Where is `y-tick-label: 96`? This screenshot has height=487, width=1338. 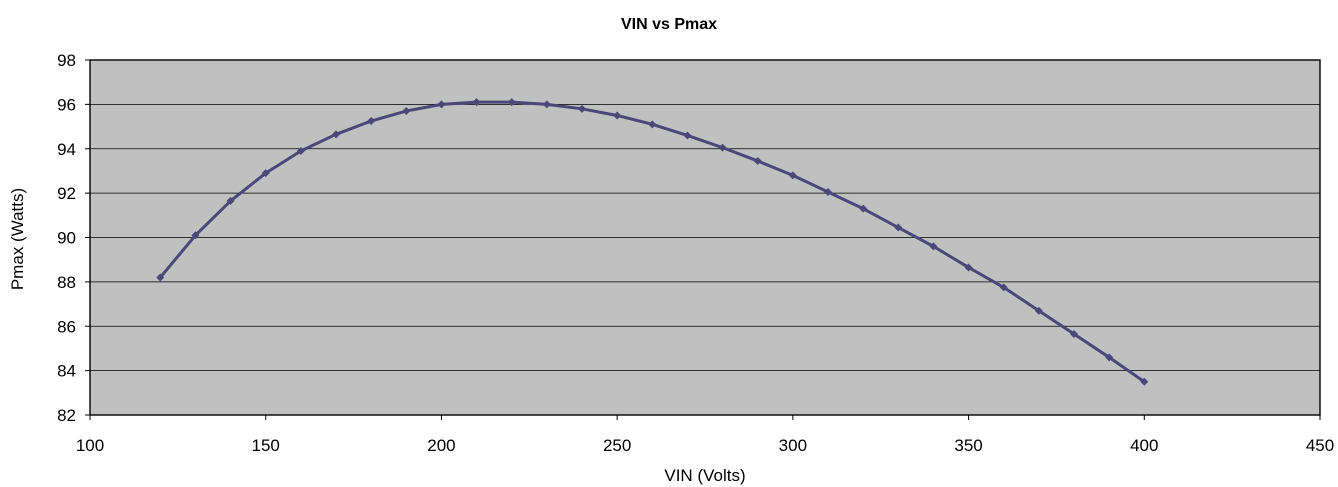 y-tick-label: 96 is located at coordinates (66, 104).